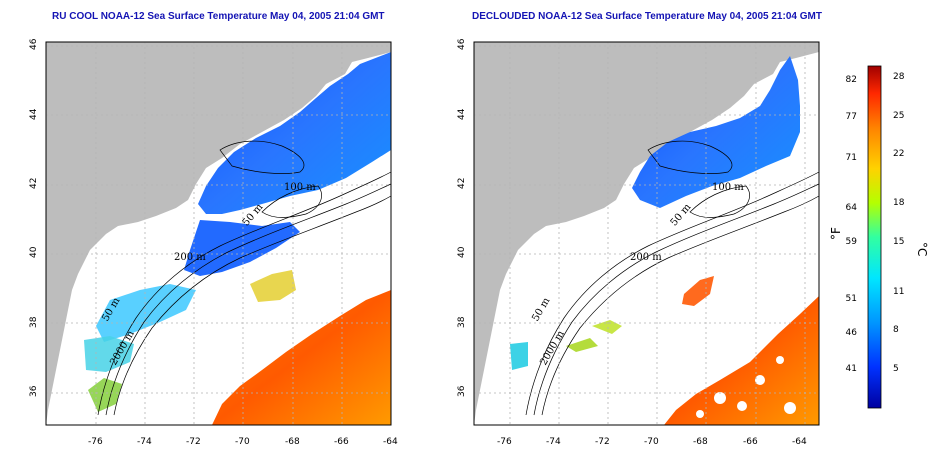 This screenshot has width=950, height=475. Describe the element at coordinates (899, 203) in the screenshot. I see `celsius-tick: 18` at that location.